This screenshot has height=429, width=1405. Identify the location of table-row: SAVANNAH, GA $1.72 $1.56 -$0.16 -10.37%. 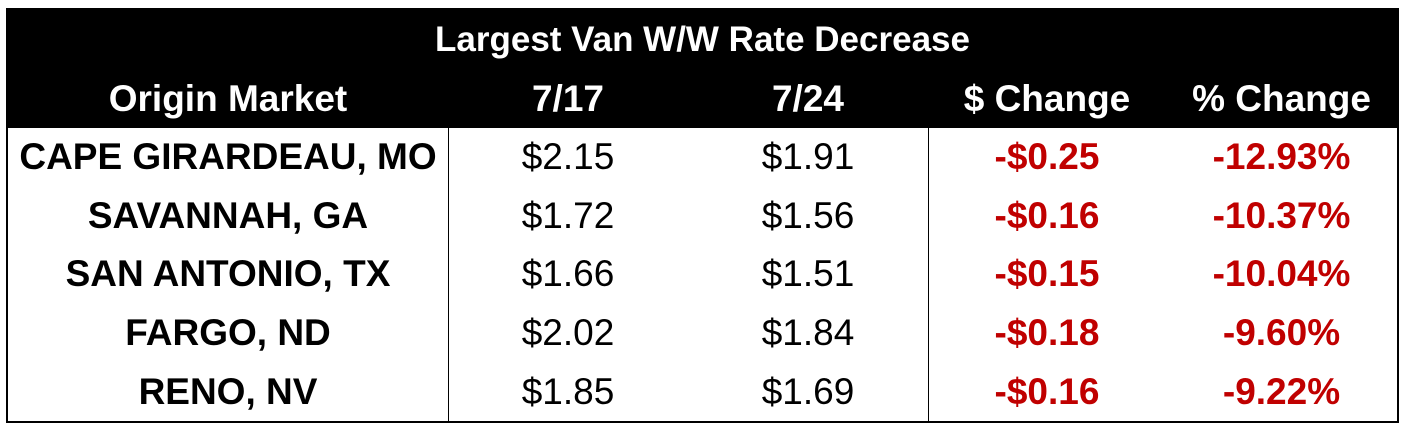
(702, 216).